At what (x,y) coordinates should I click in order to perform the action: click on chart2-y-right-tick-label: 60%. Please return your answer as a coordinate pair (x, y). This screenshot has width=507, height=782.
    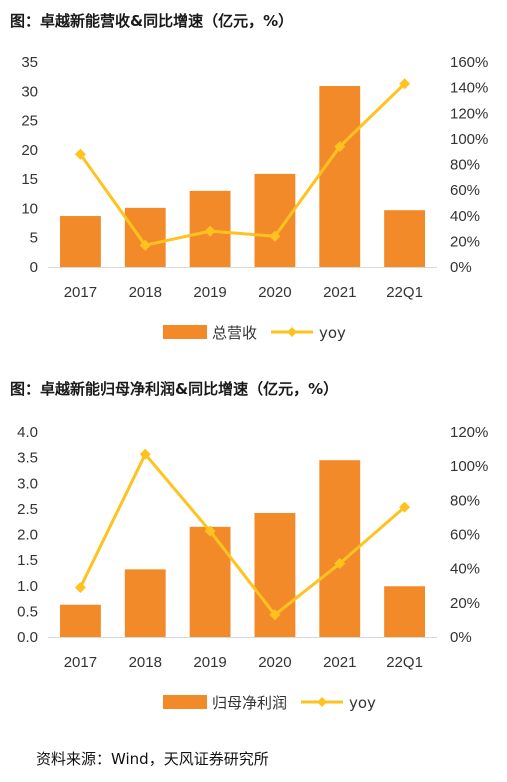
    Looking at the image, I should click on (465, 535).